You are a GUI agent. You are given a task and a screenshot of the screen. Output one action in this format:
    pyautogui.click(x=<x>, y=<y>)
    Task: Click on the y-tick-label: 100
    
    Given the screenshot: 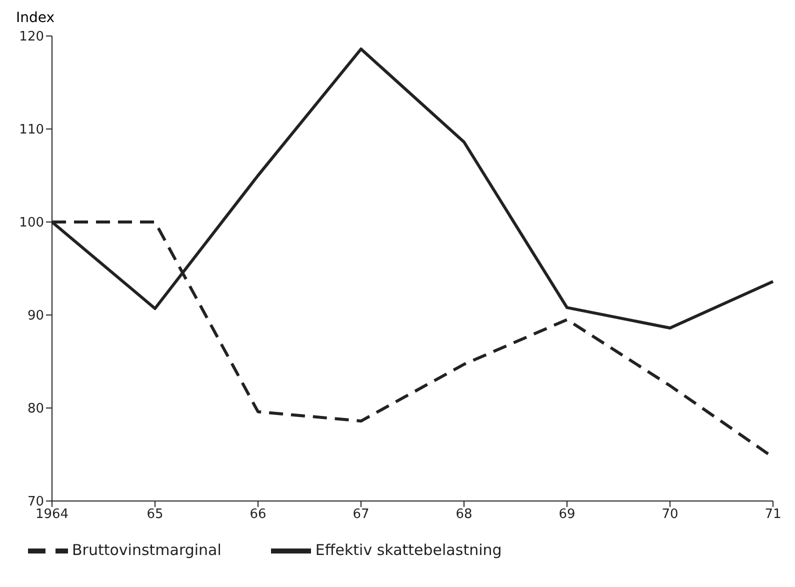 What is the action you would take?
    pyautogui.click(x=31, y=223)
    